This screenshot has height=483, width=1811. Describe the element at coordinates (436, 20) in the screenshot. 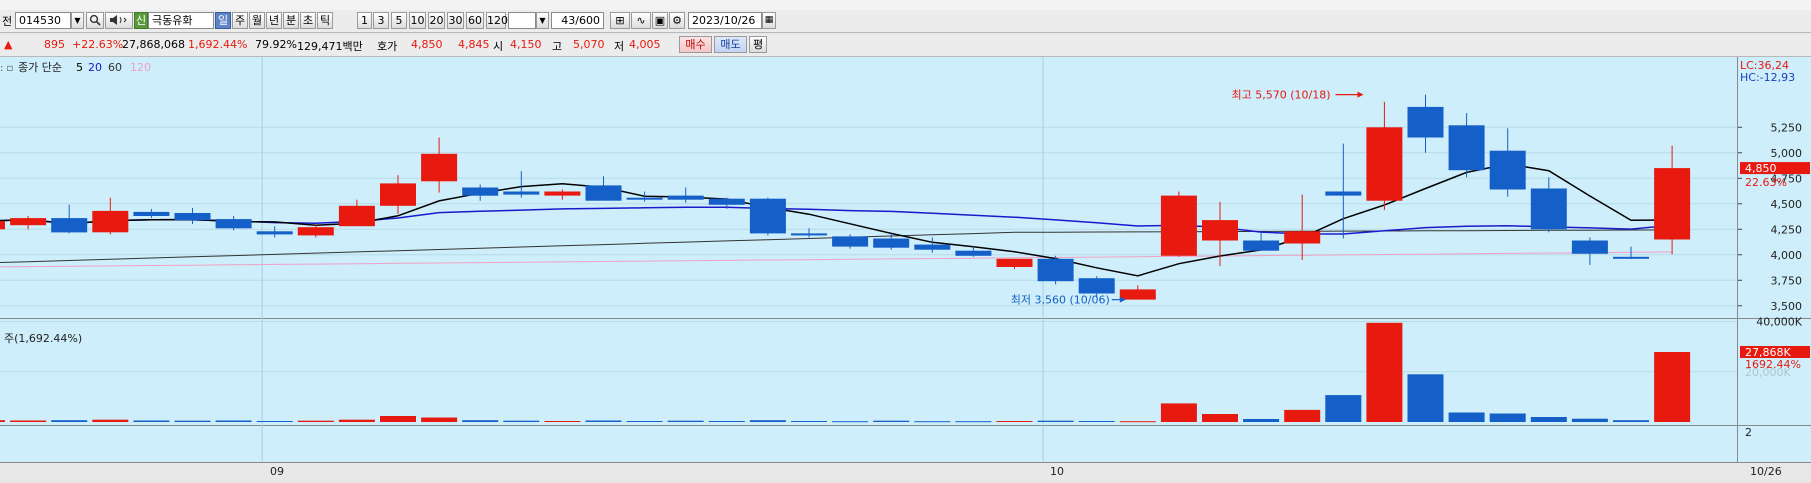

I see `interval-button: 20` at that location.